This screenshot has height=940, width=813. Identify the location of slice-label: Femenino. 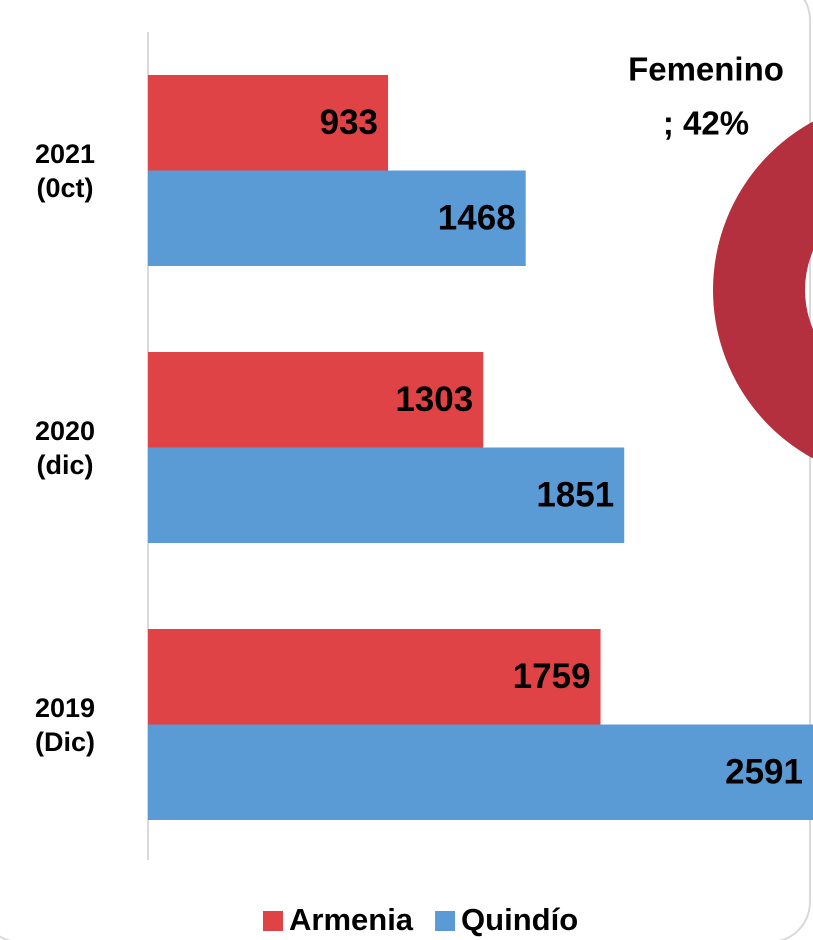
(706, 69).